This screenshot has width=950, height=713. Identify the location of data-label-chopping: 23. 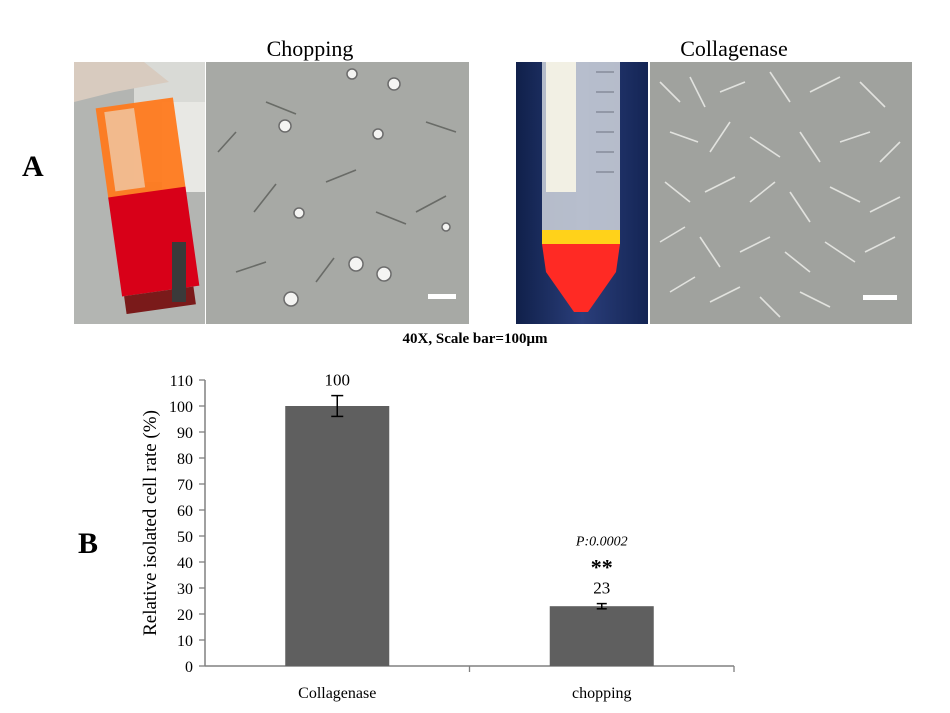
(601, 588).